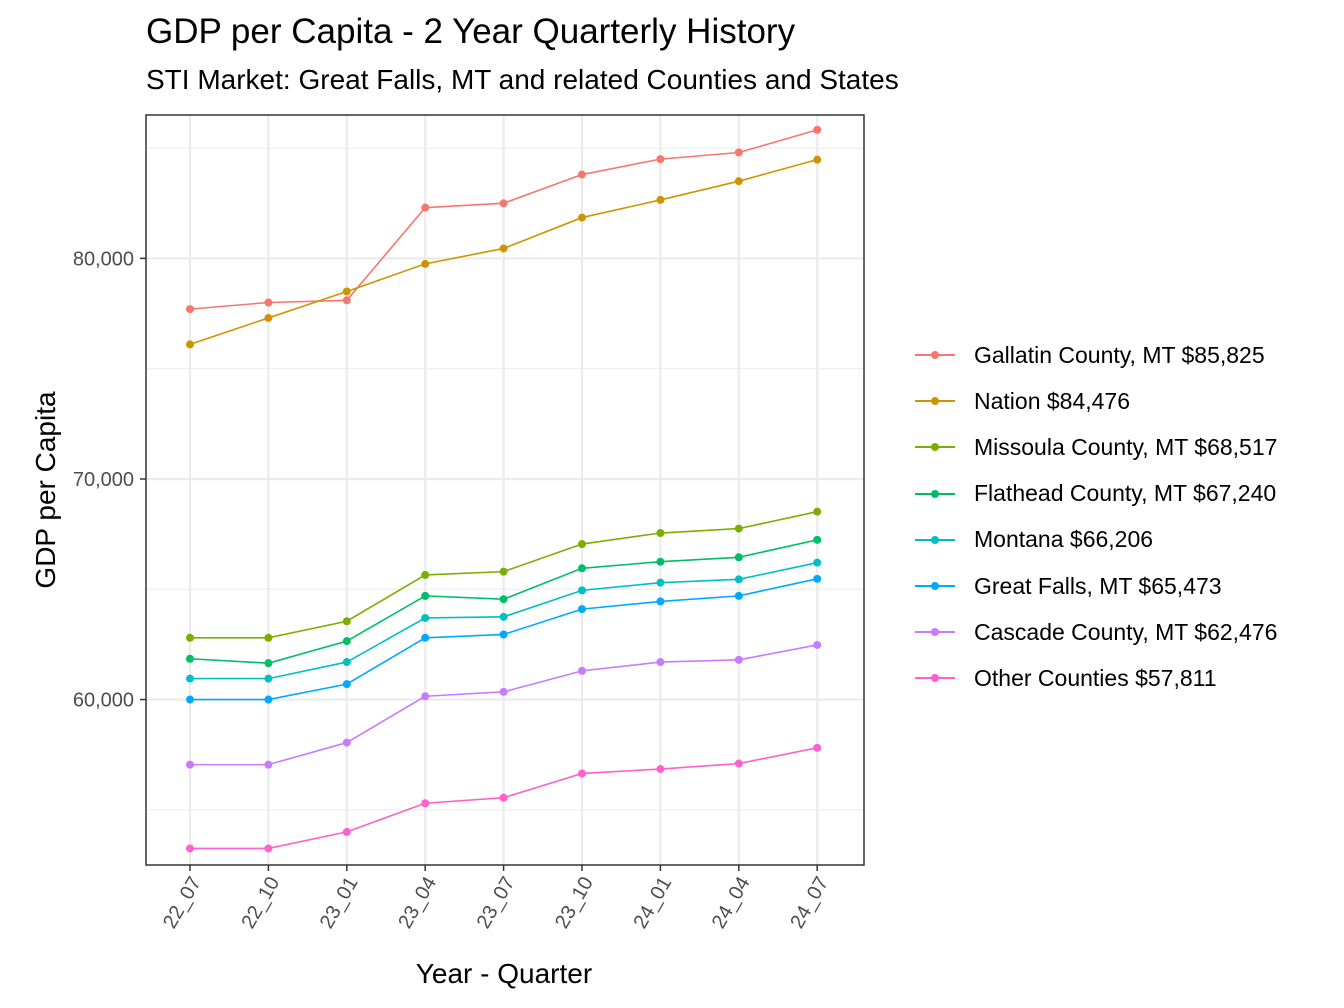 Image resolution: width=1344 pixels, height=1008 pixels. I want to click on x-axis-label: Year - Quarter, so click(504, 973).